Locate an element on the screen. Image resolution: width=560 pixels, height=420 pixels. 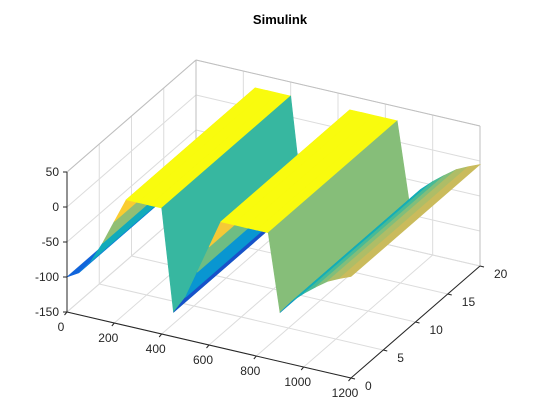
z-tick-label: -100 is located at coordinates (47, 277).